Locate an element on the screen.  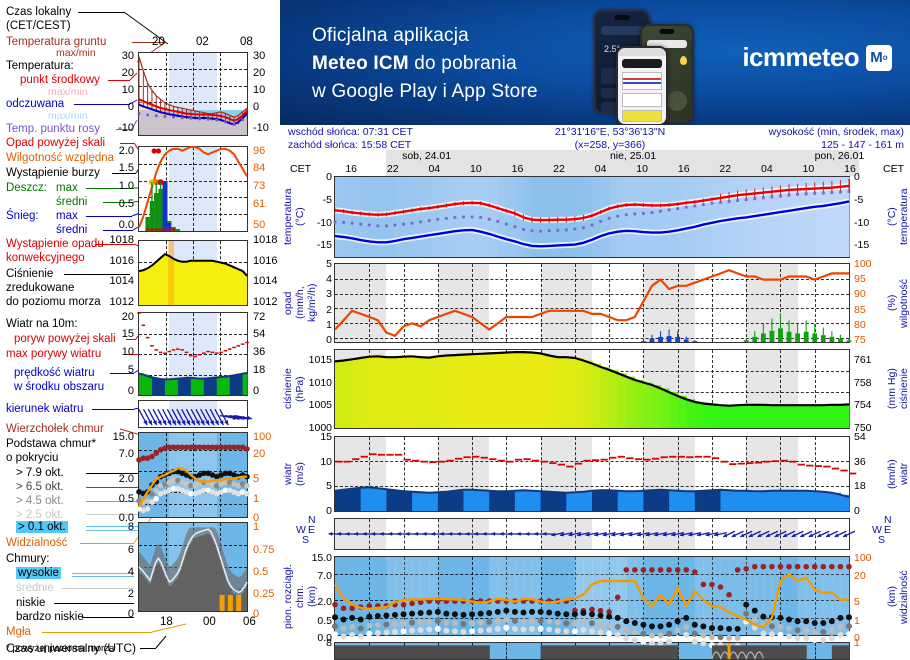
hour-tick-label: 16 is located at coordinates (351, 169).